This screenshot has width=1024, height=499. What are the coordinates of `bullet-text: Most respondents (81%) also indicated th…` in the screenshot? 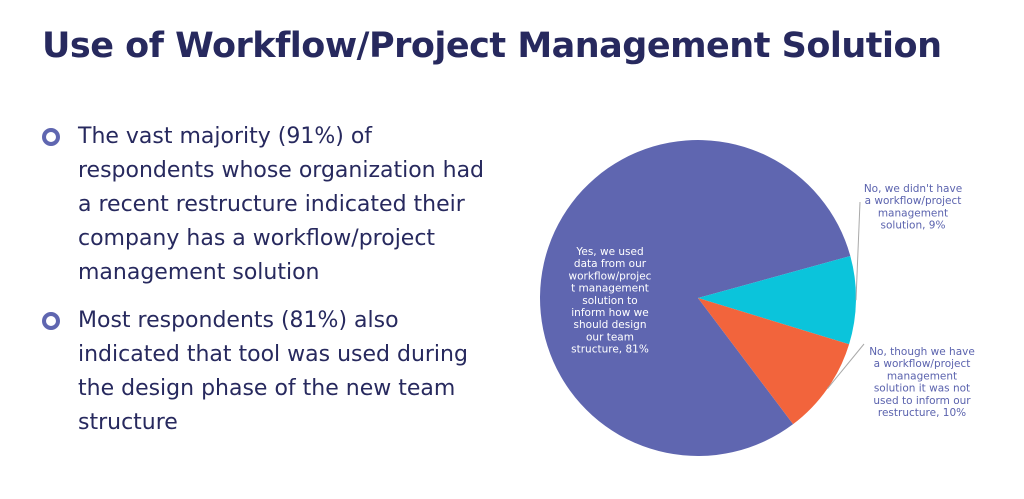 It's located at (273, 371).